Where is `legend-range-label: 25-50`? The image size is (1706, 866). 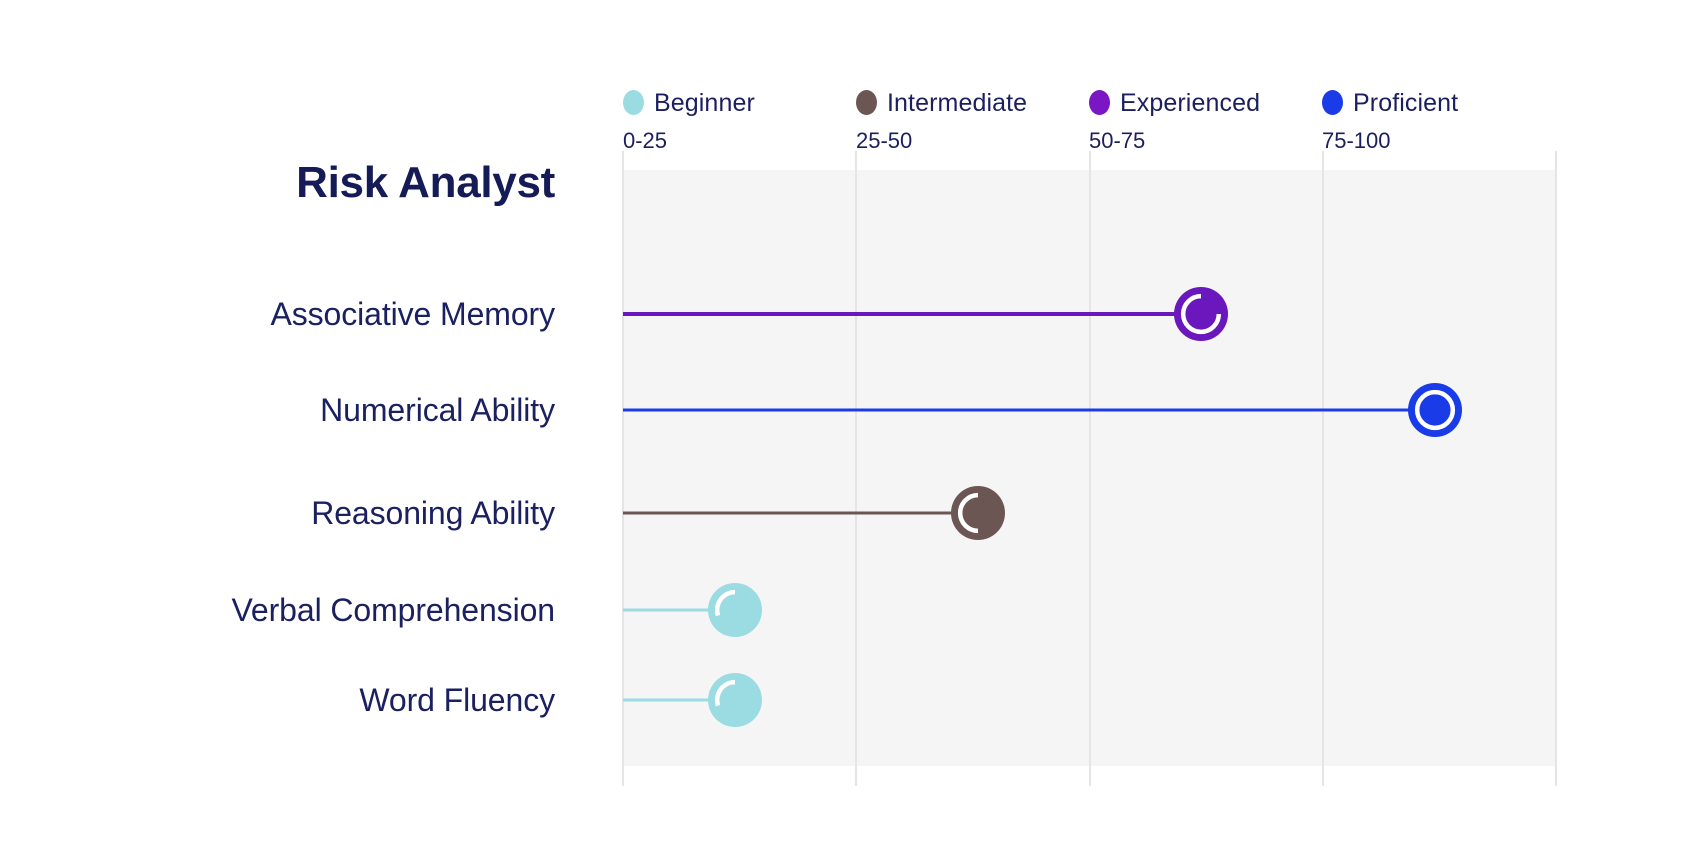 legend-range-label: 25-50 is located at coordinates (884, 140).